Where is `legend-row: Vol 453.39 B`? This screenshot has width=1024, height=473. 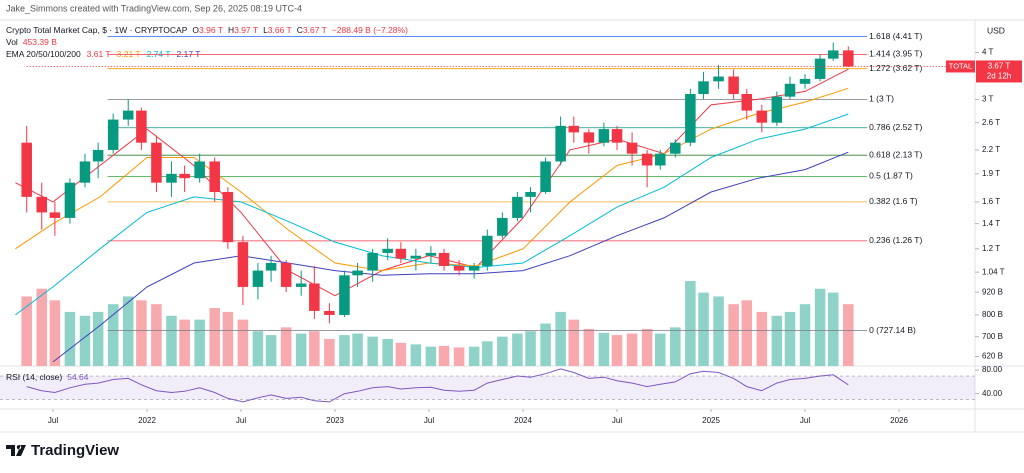
legend-row: Vol 453.39 B is located at coordinates (31, 42).